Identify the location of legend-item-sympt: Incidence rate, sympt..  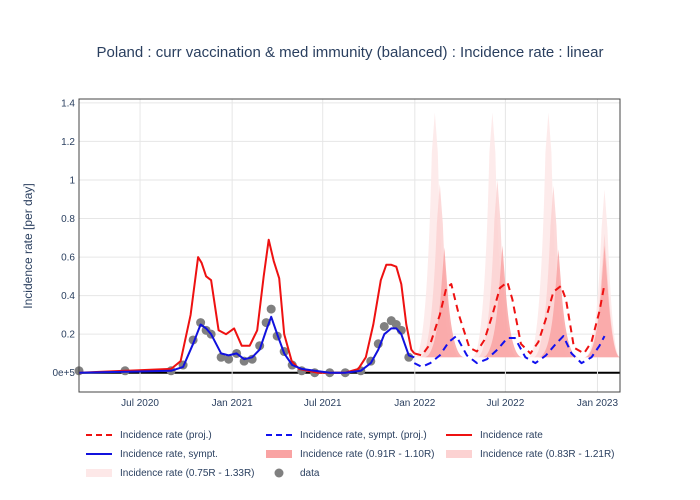
(151, 454).